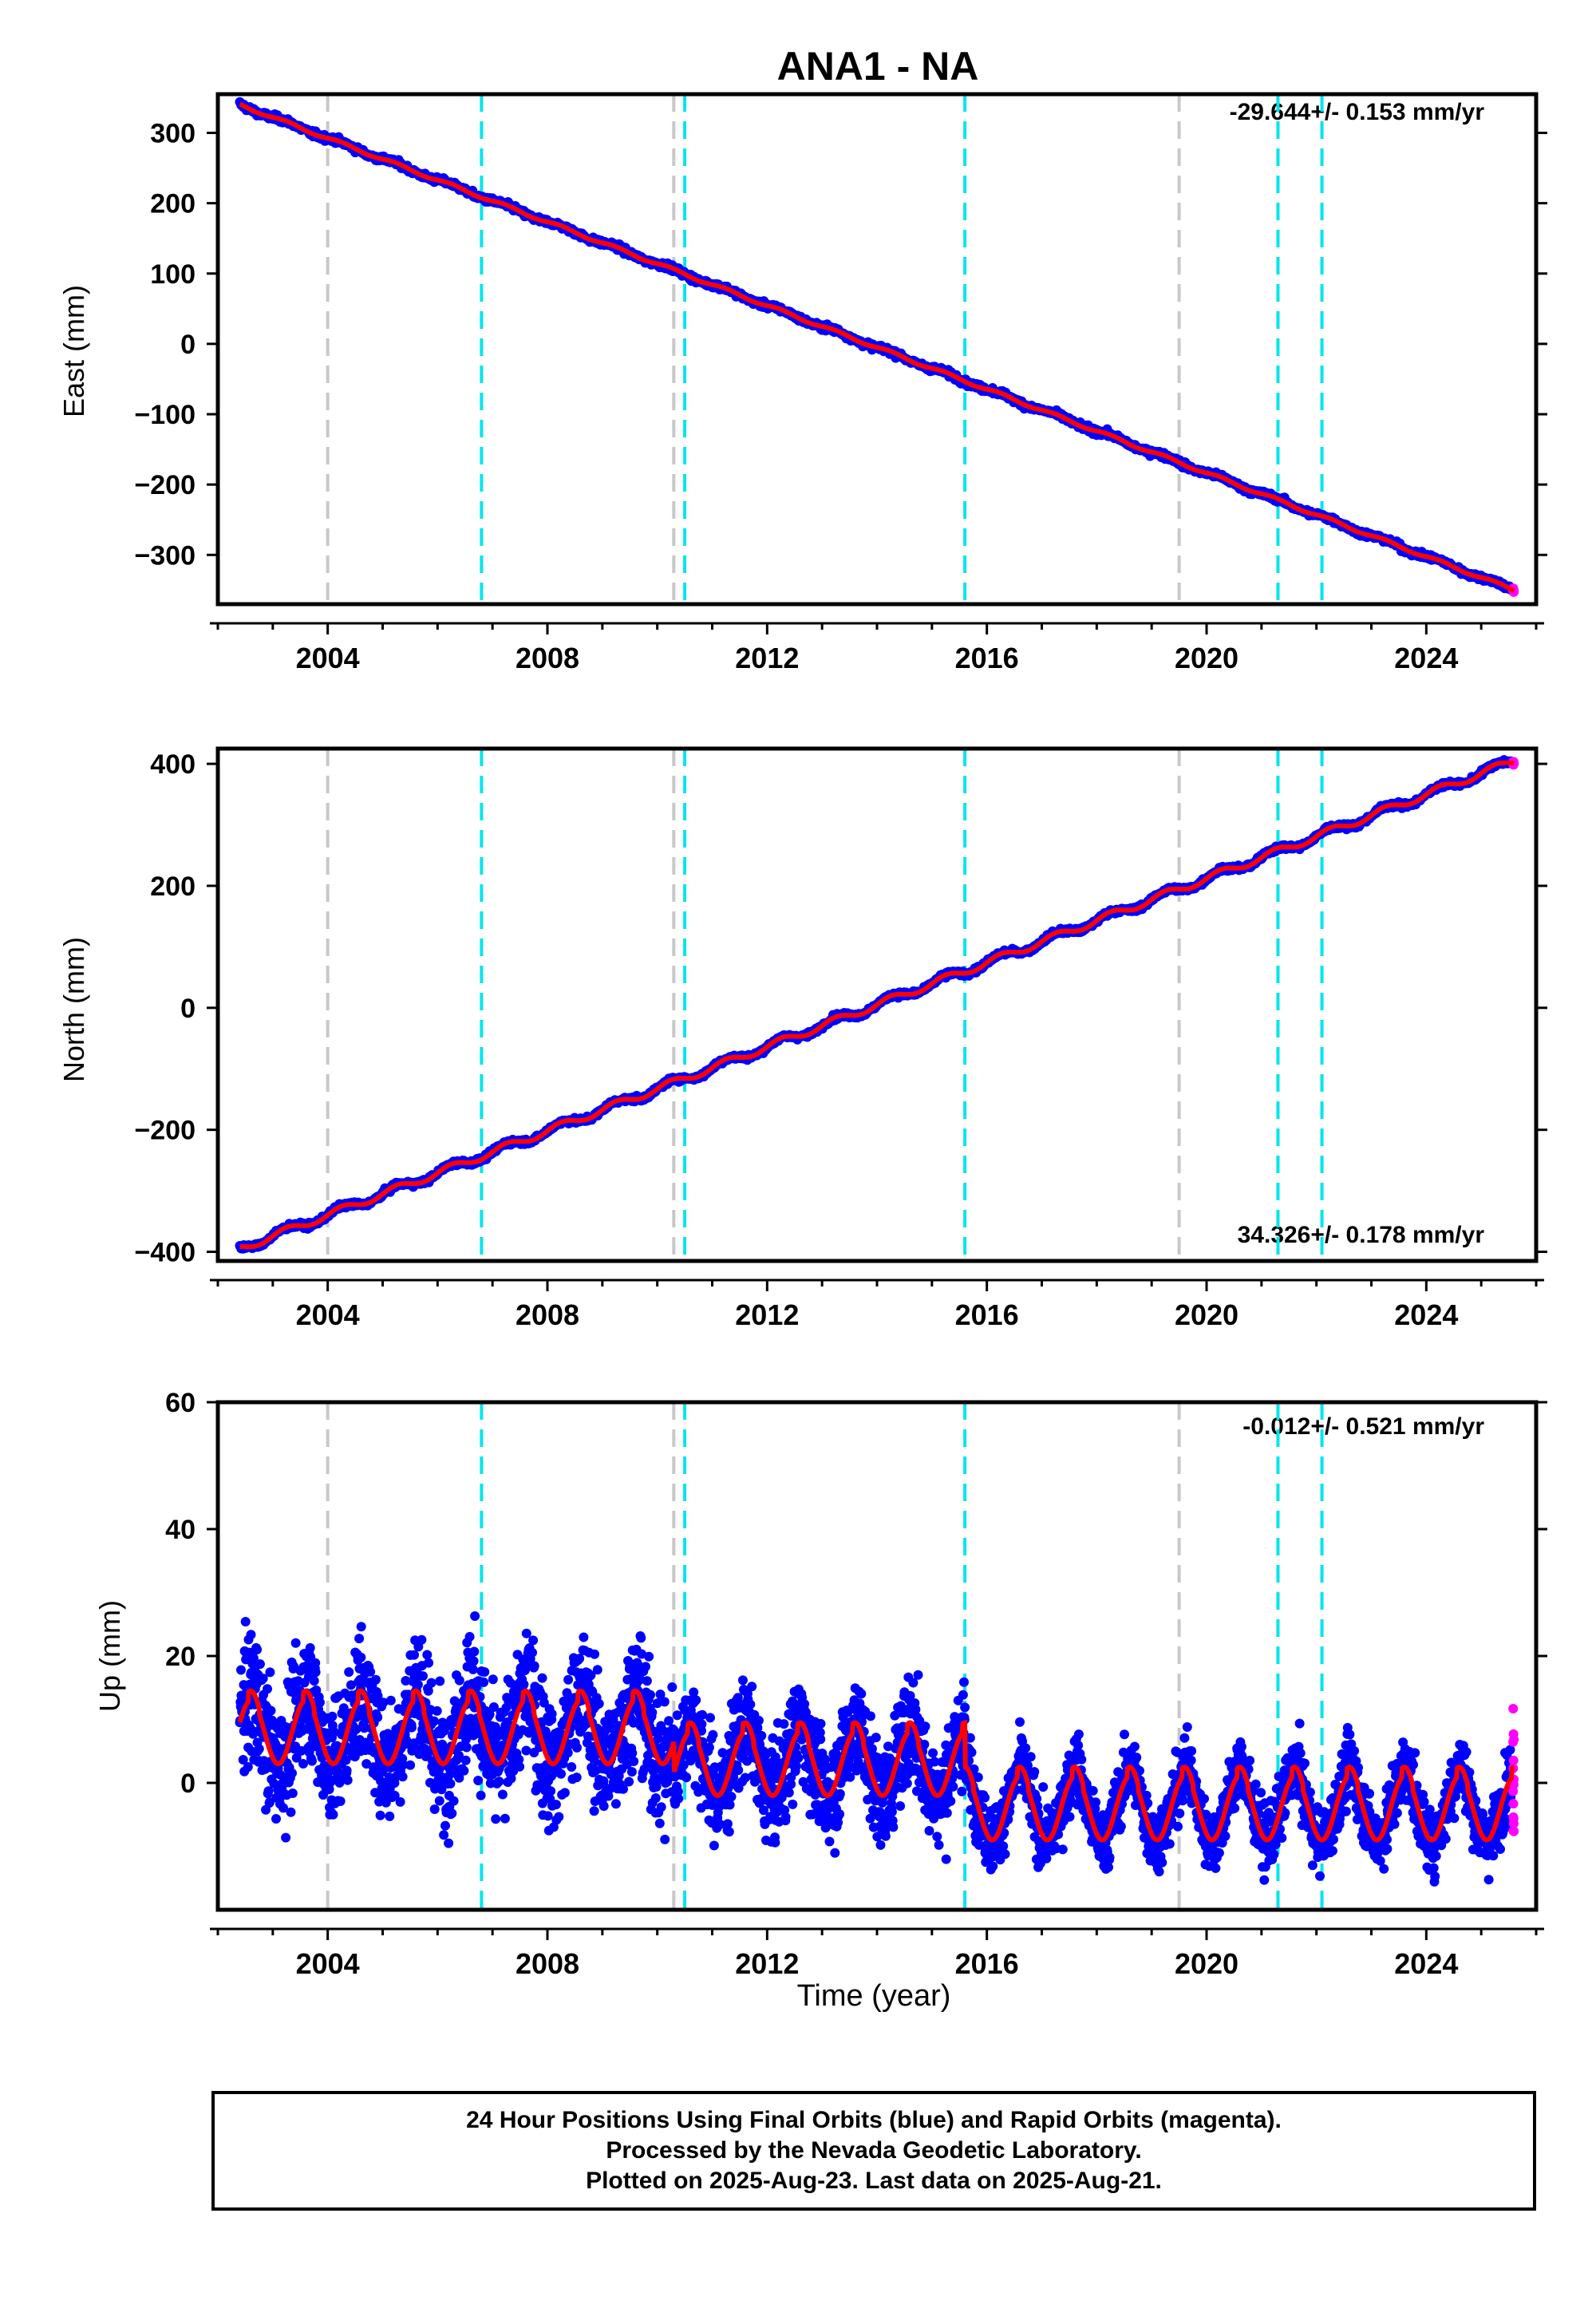  I want to click on y-tick-label: −100, so click(165, 415).